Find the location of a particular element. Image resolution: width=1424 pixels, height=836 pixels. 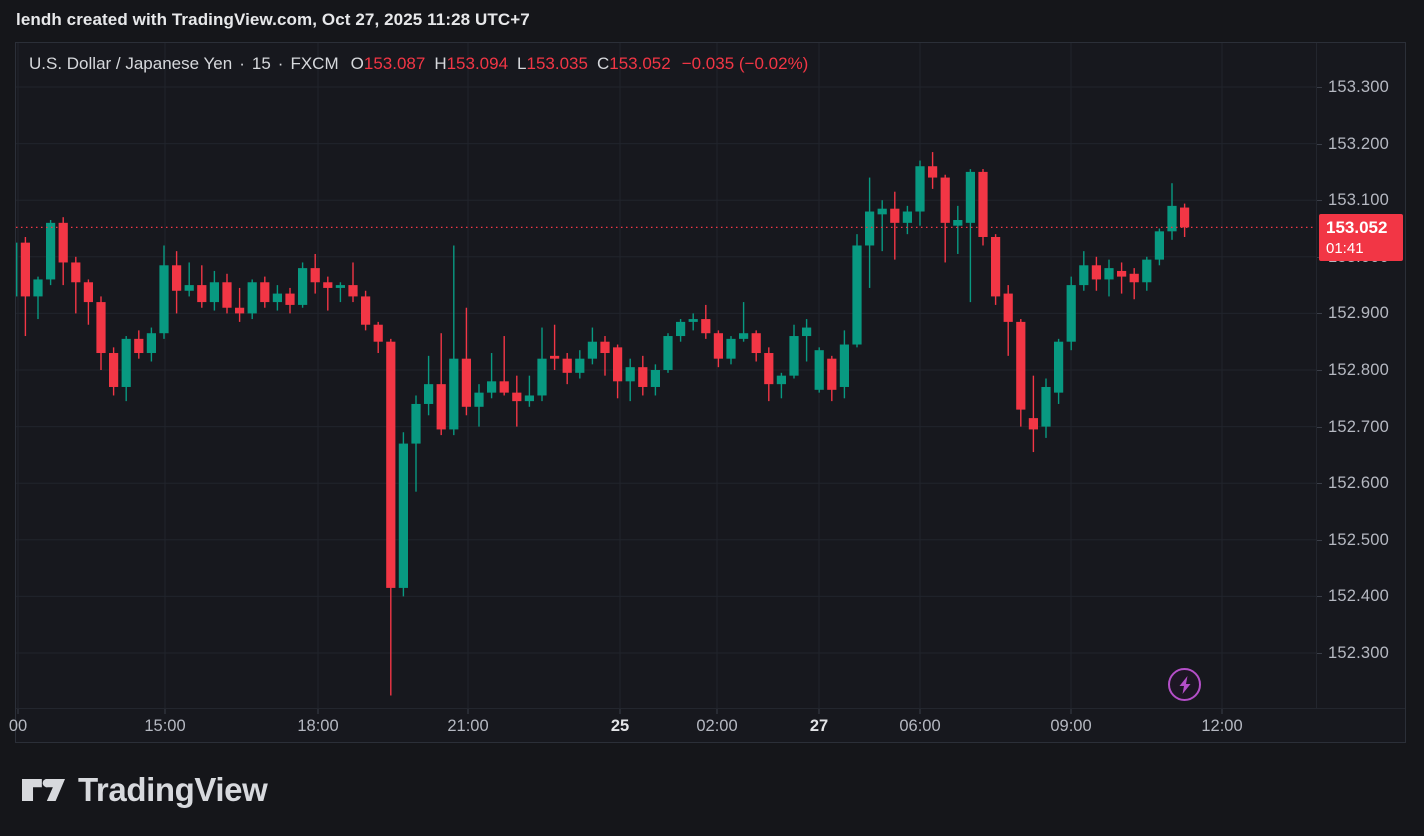

price-axis-label: 153.100 is located at coordinates (1359, 200).